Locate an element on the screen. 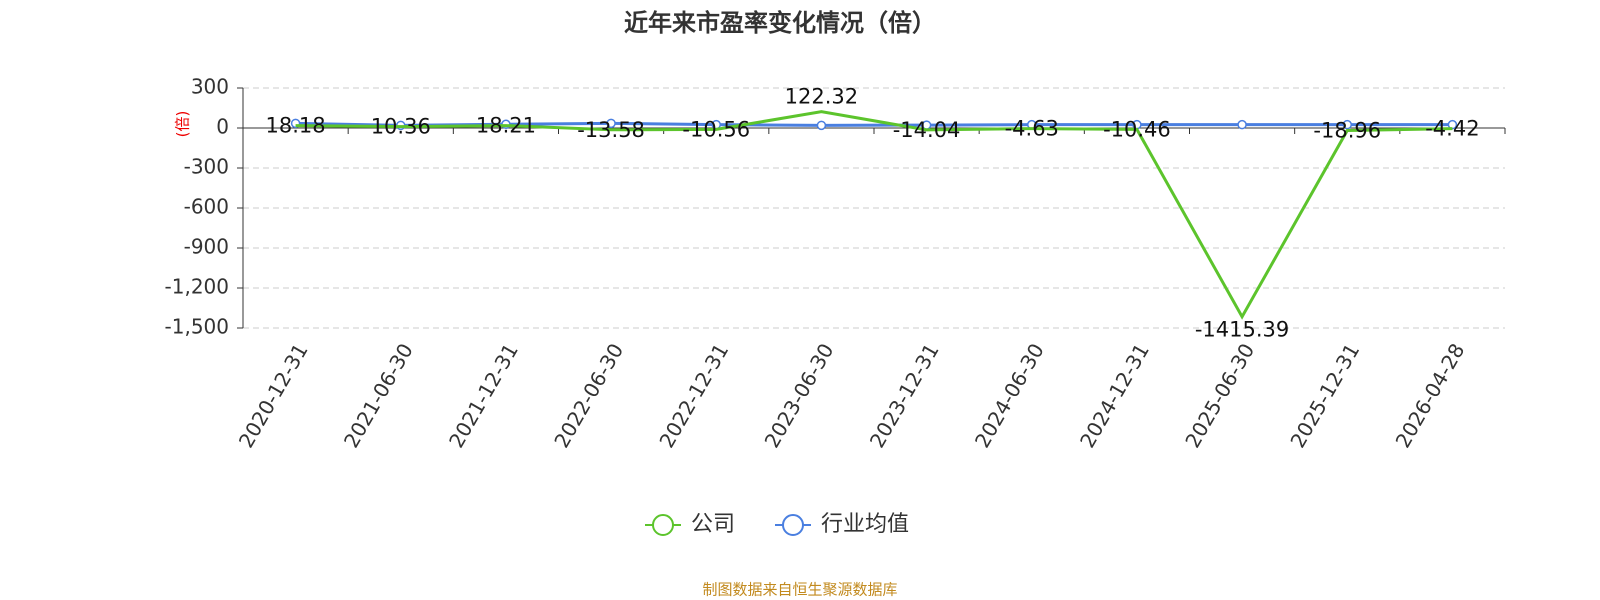  data-label: -1415.39 is located at coordinates (1242, 330).